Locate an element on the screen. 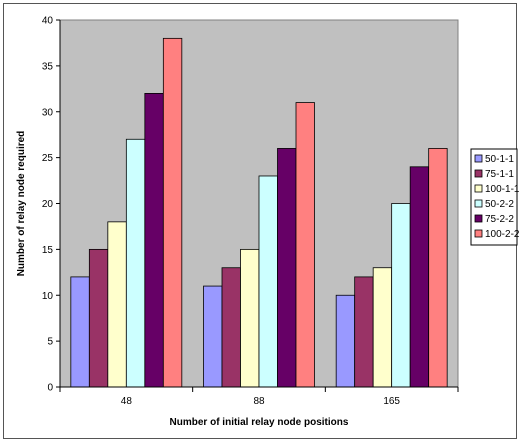 The image size is (522, 443). x-tick-label: 88 is located at coordinates (259, 401).